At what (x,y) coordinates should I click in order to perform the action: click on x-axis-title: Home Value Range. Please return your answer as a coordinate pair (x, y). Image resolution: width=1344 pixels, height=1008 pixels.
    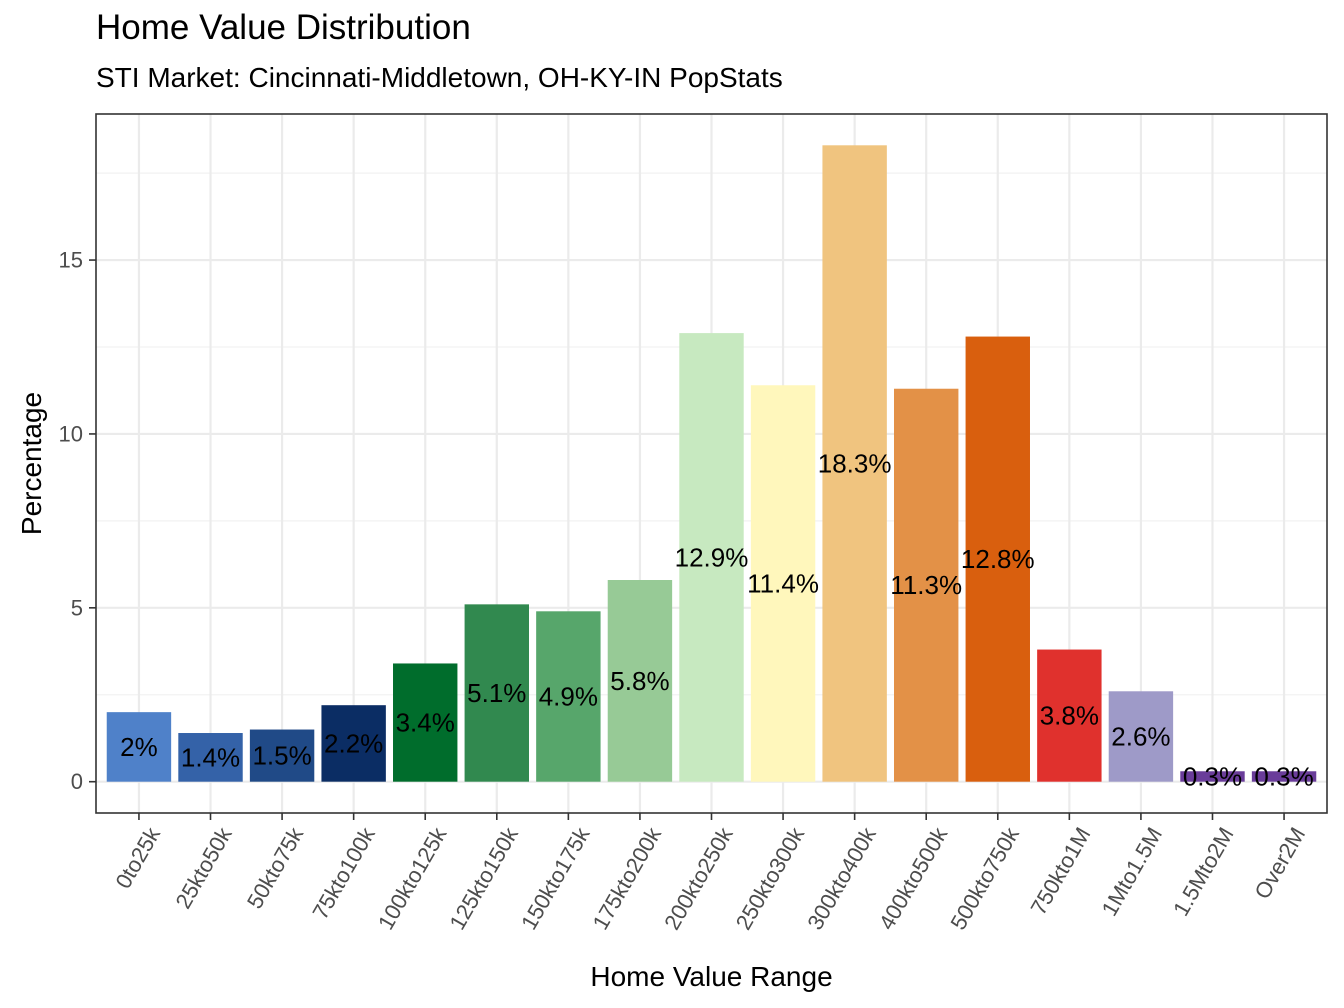
    Looking at the image, I should click on (711, 976).